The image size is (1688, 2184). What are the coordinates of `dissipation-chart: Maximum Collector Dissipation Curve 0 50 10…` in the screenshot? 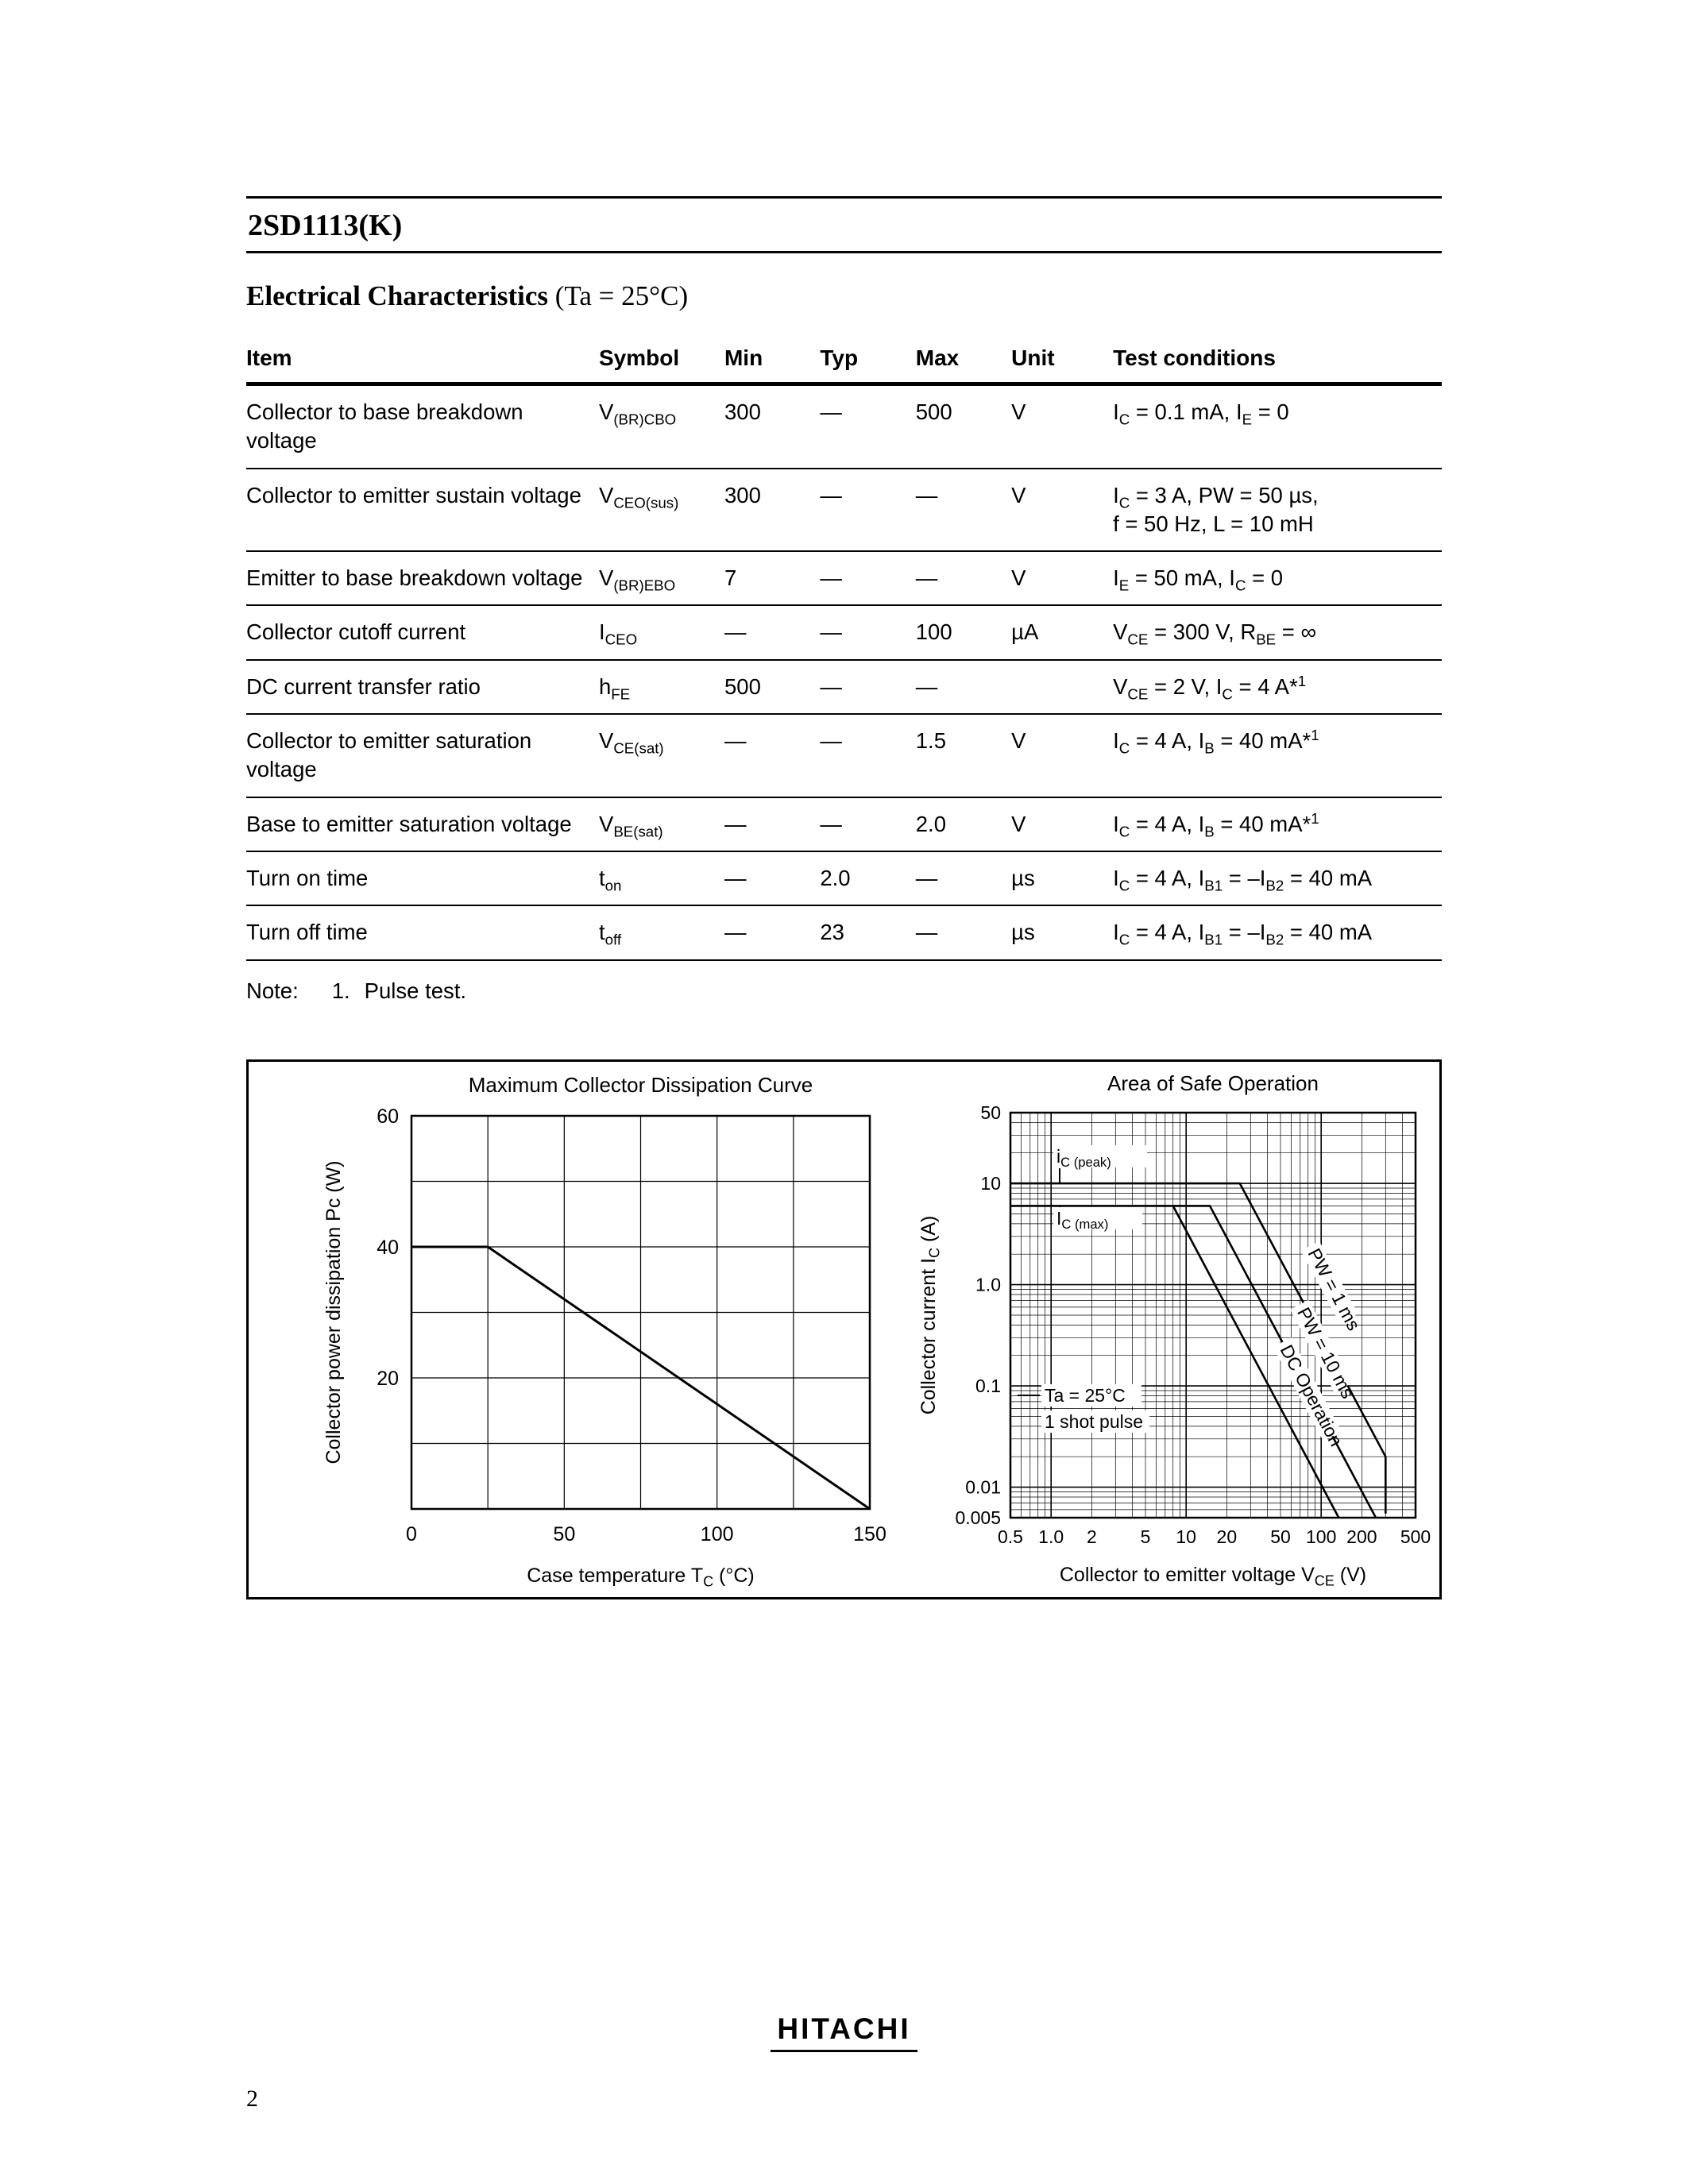 It's located at (578, 1332).